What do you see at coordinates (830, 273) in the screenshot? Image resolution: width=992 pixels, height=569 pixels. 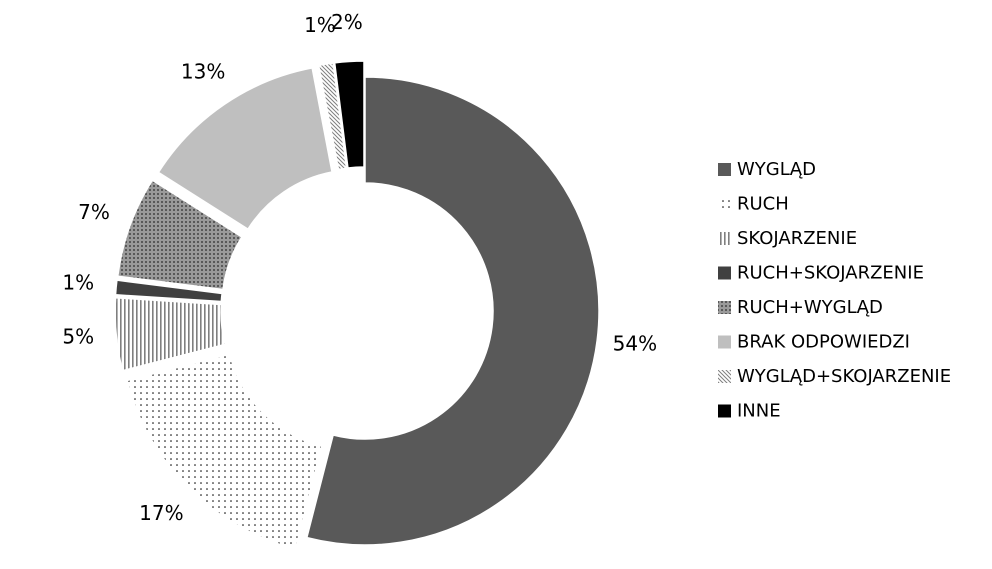 I see `legend-label: RUCH+SKOJARZENIE` at bounding box center [830, 273].